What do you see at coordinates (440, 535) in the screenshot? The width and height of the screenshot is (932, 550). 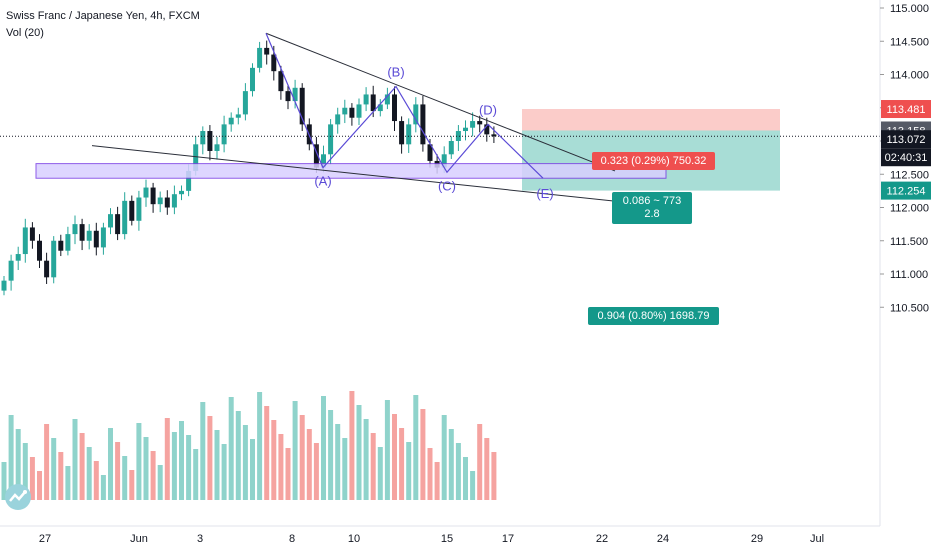 I see `time-axis: 27 Jun 3 8 10 15 17 22 24 29 Jul` at bounding box center [440, 535].